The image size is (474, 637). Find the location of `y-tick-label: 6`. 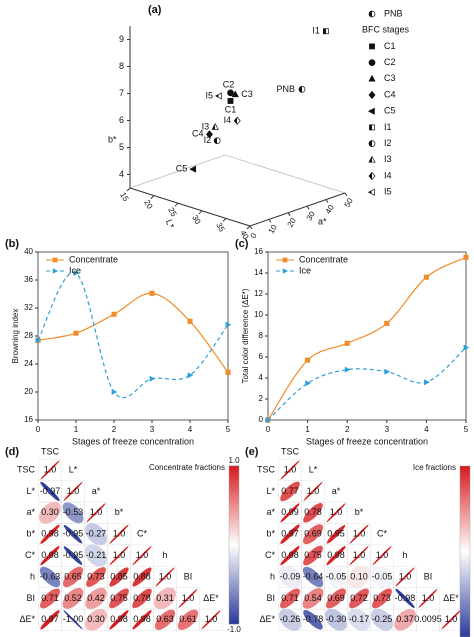

y-tick-label: 6 is located at coordinates (261, 356).